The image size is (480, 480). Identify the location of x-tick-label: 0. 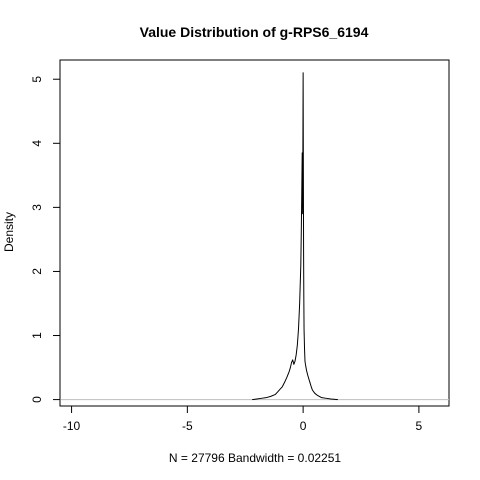
(303, 426).